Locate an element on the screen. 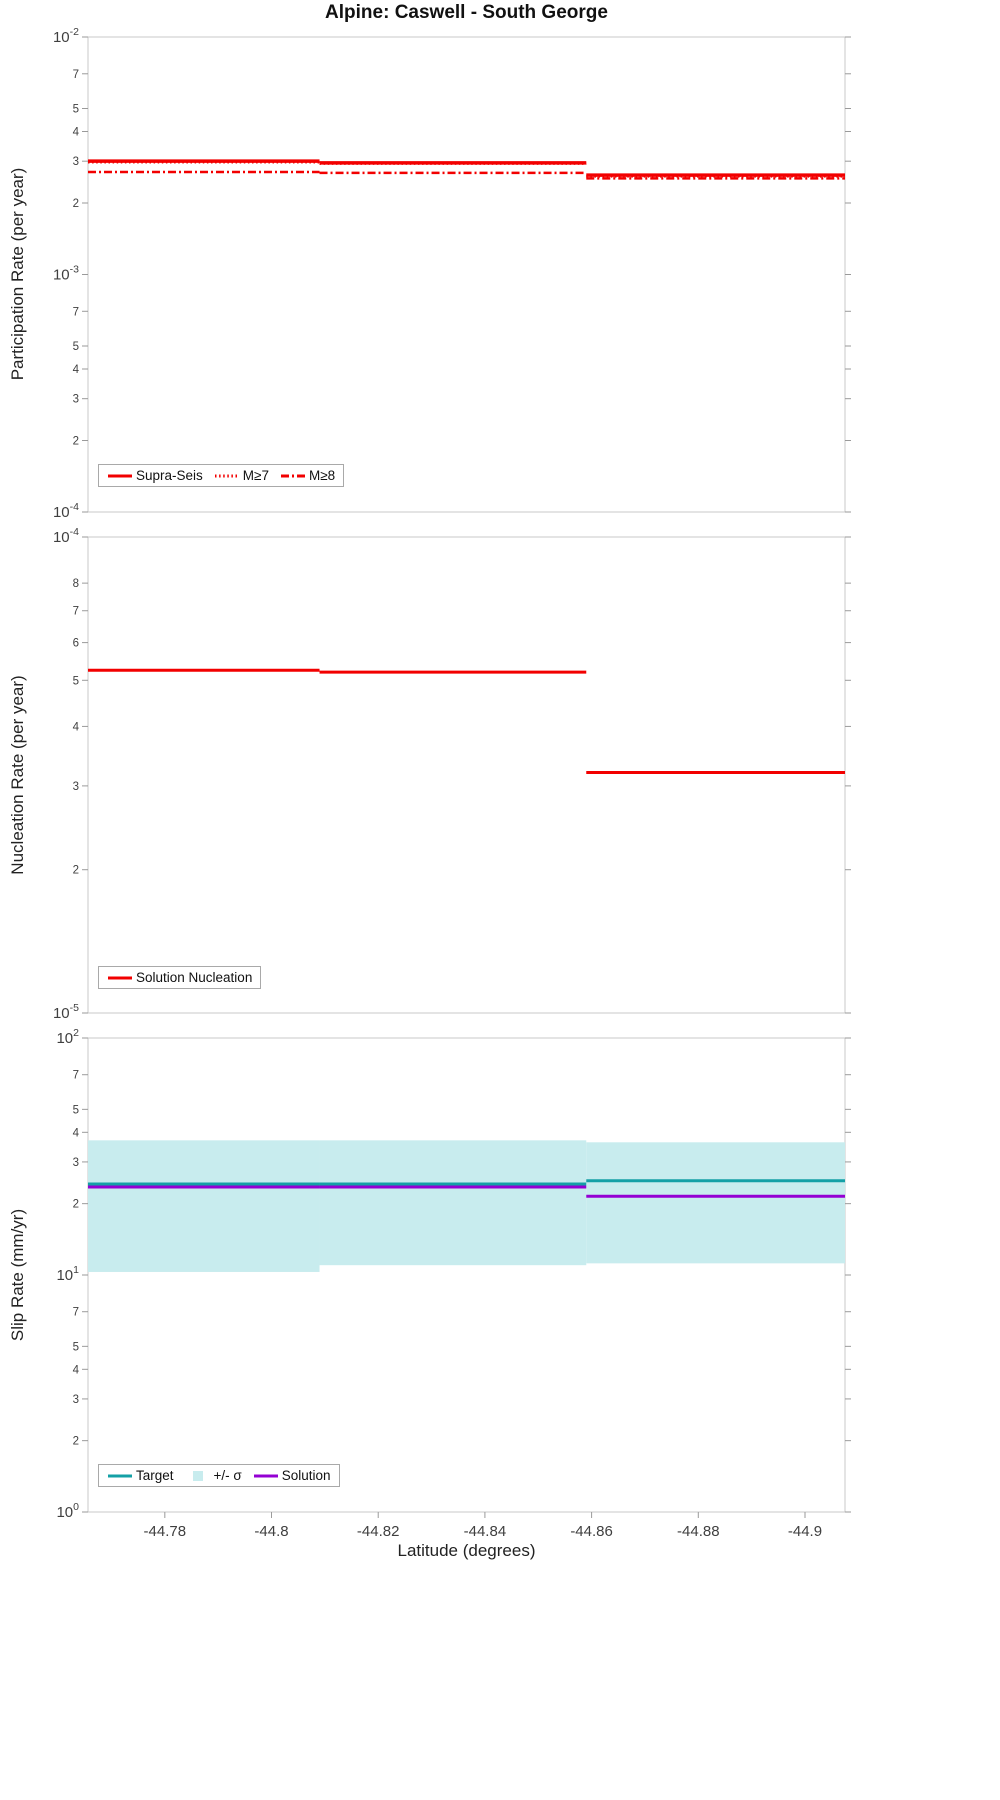 Image resolution: width=1000 pixels, height=1800 pixels. legend-item: Solution Nucleation is located at coordinates (179, 977).